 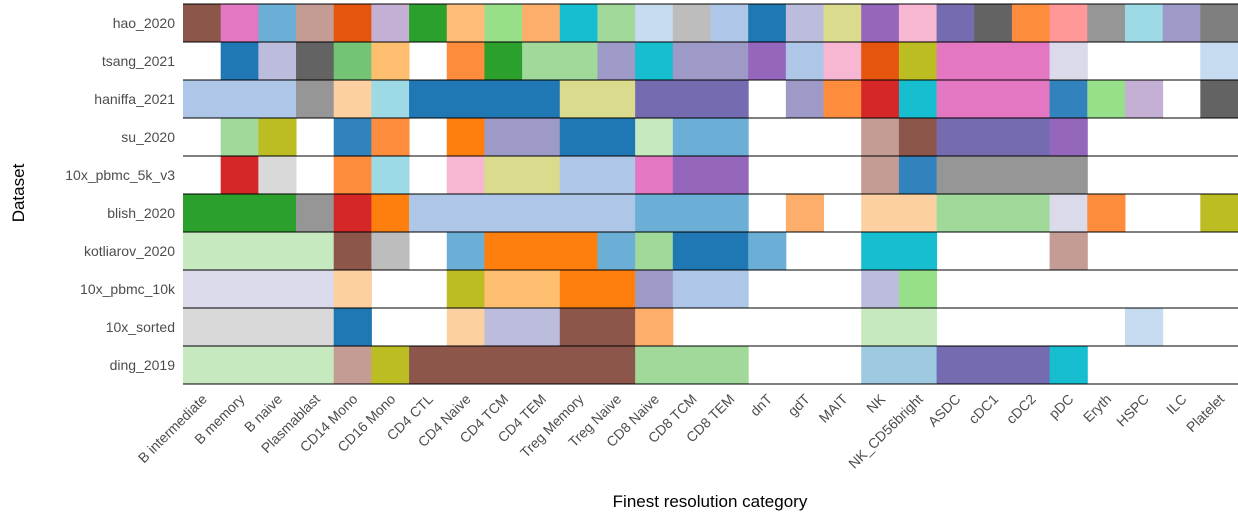 I want to click on y-tick-label: su_2020, so click(x=148, y=137).